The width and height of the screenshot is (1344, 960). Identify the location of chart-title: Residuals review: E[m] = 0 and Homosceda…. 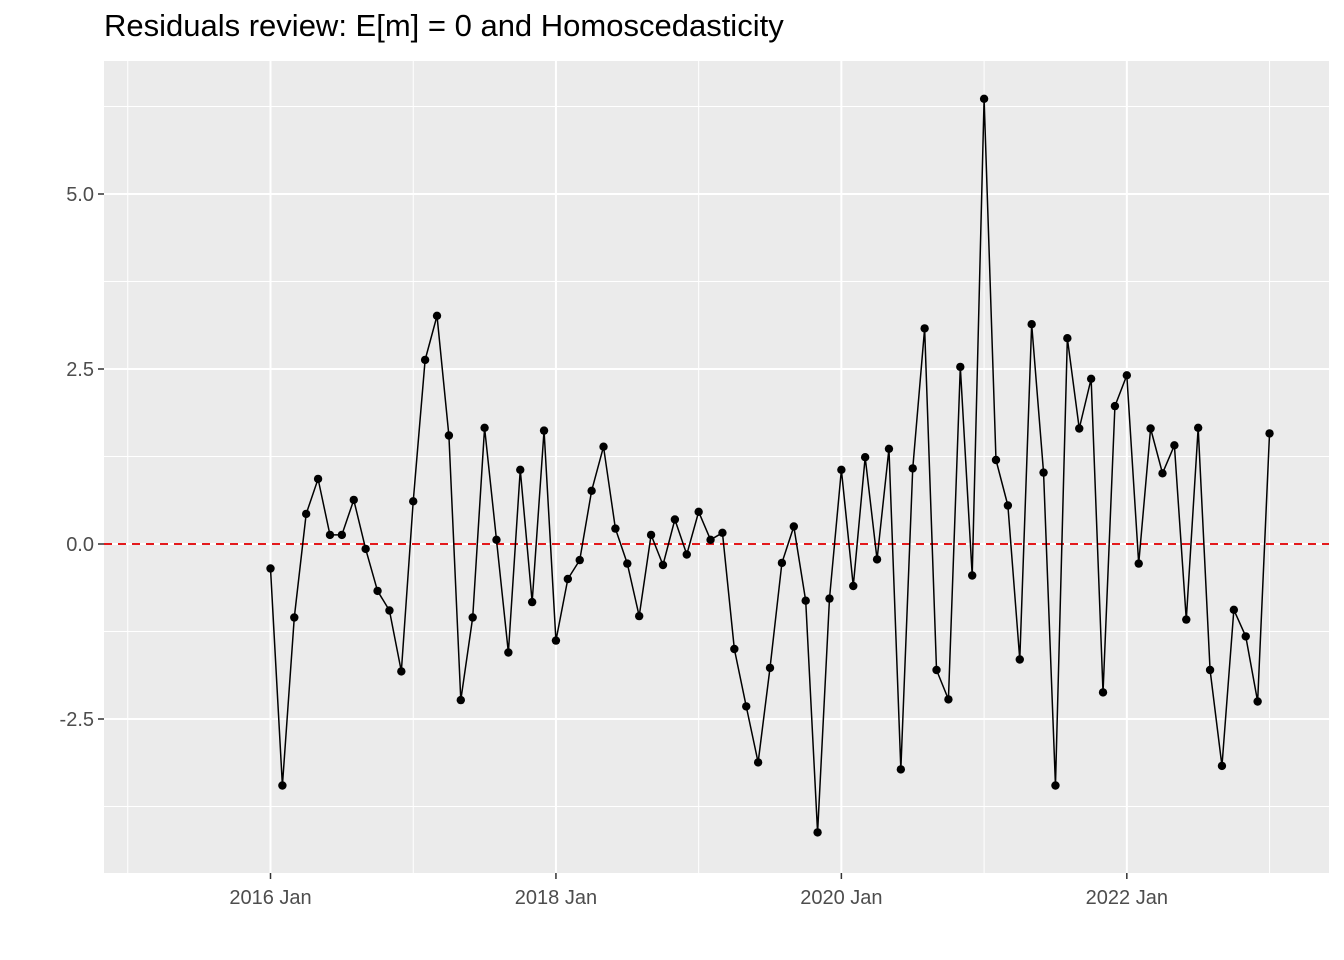
(444, 25).